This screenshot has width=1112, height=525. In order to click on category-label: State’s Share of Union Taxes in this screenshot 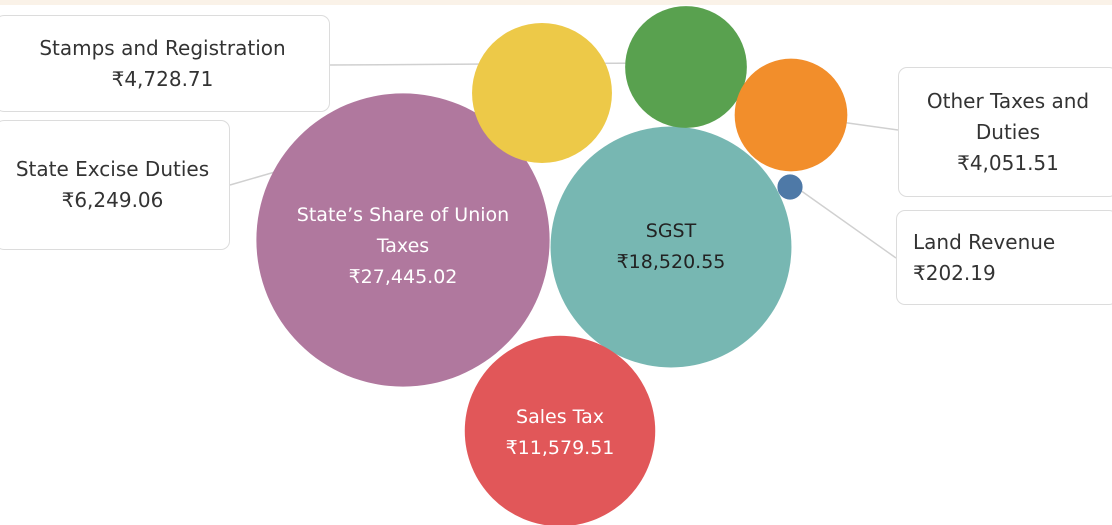, I will do `click(403, 230)`.